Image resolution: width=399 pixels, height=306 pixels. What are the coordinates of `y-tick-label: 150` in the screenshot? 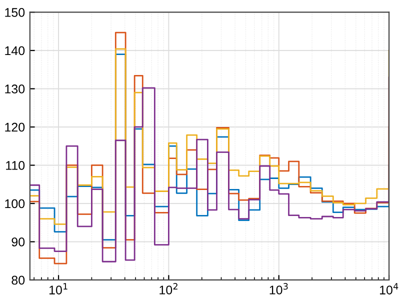 It's located at (15, 12).